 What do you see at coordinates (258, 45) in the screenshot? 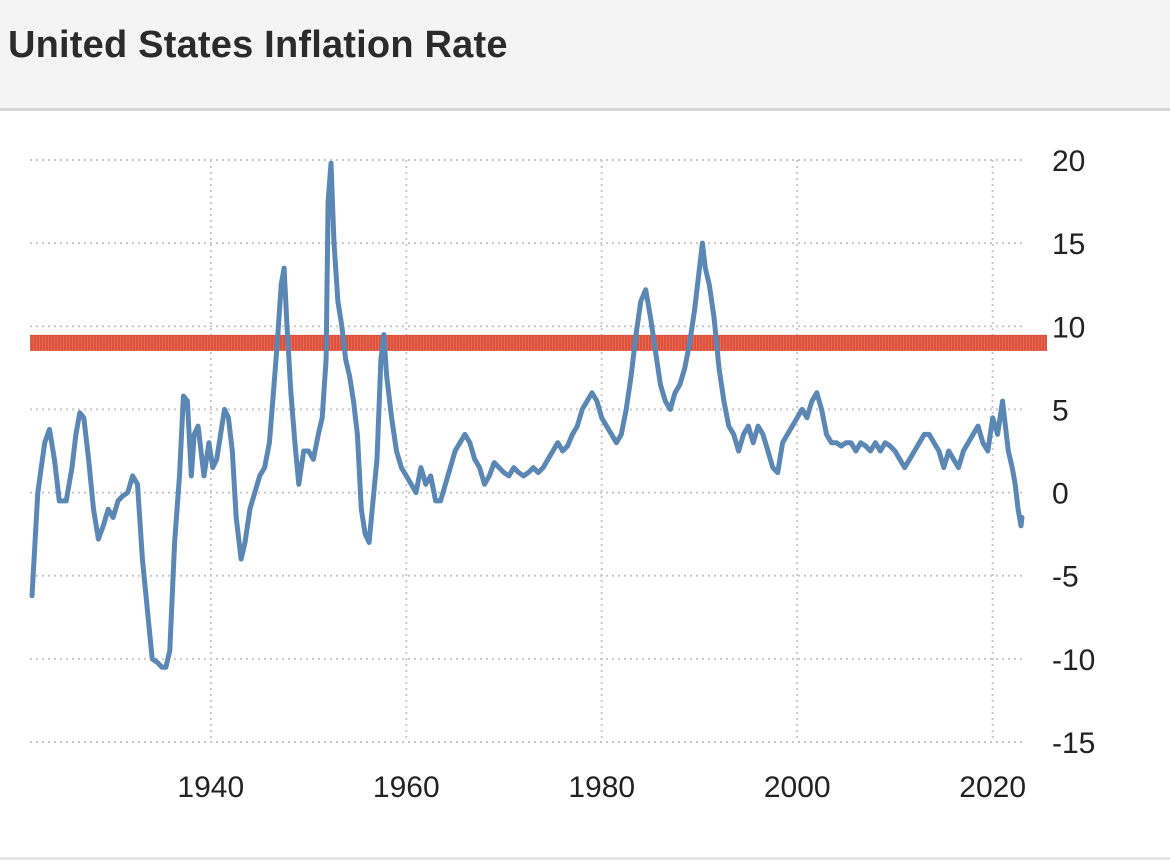
I see `page-title: United States Inflation Rate` at bounding box center [258, 45].